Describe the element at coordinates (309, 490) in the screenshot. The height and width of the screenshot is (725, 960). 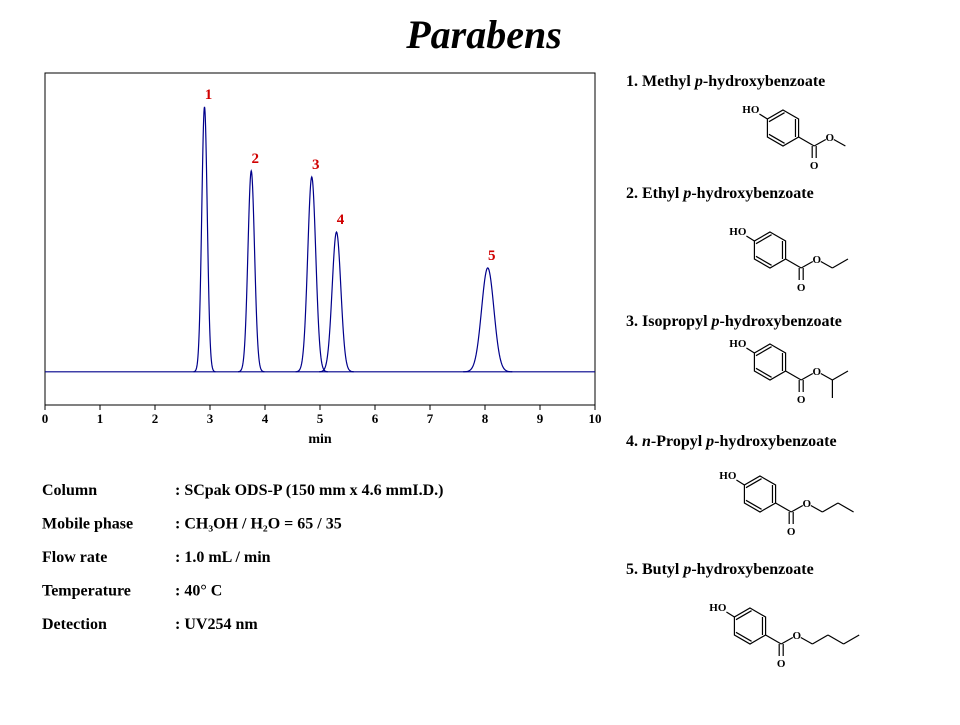
I see `condition-value: : SCpak ODS-P (150 mm x 4.6 mmI.D.)` at that location.